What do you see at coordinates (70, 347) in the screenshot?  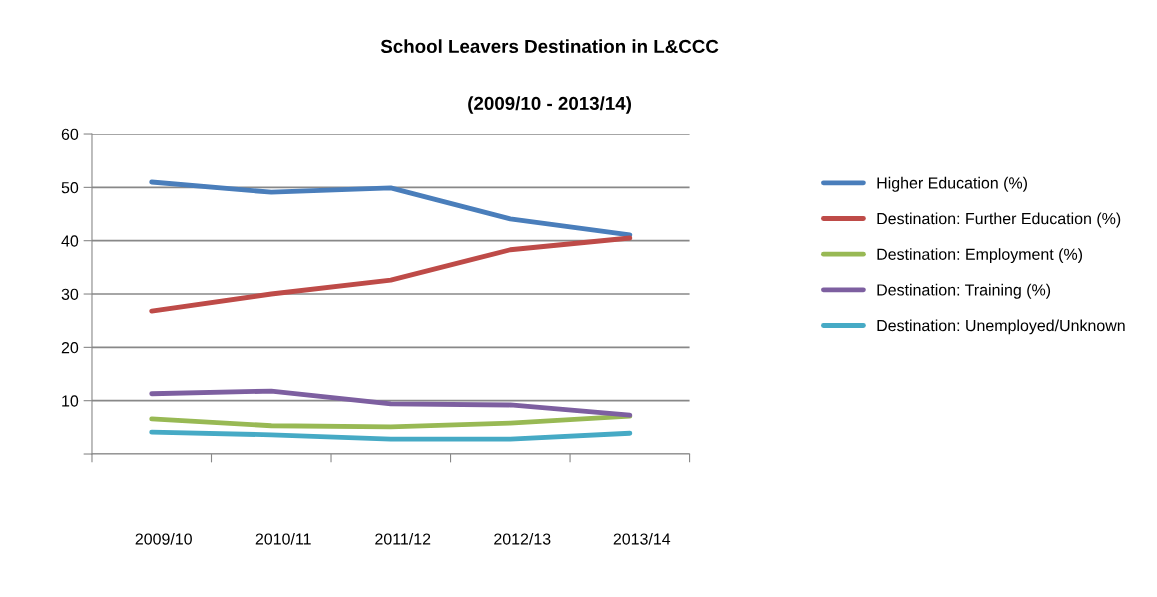 I see `y-tick-label: 20` at bounding box center [70, 347].